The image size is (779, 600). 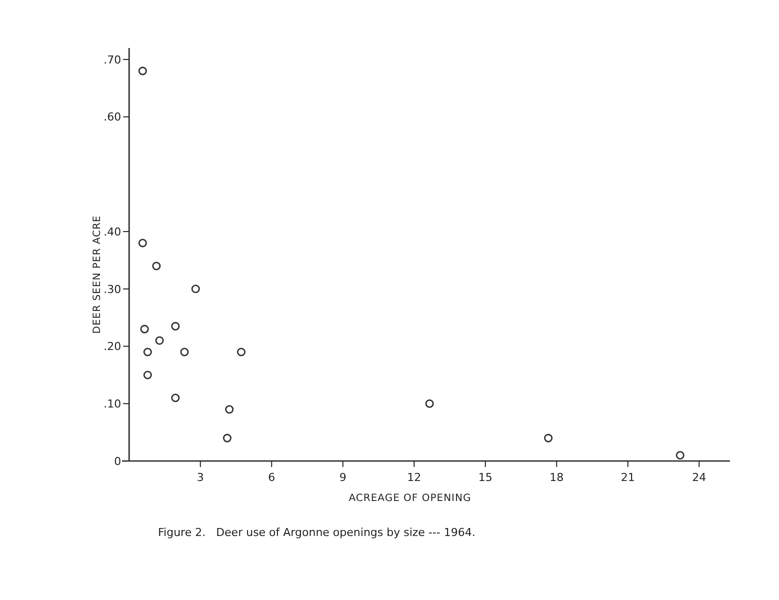 What do you see at coordinates (113, 347) in the screenshot?
I see `y-tick-label: .20` at bounding box center [113, 347].